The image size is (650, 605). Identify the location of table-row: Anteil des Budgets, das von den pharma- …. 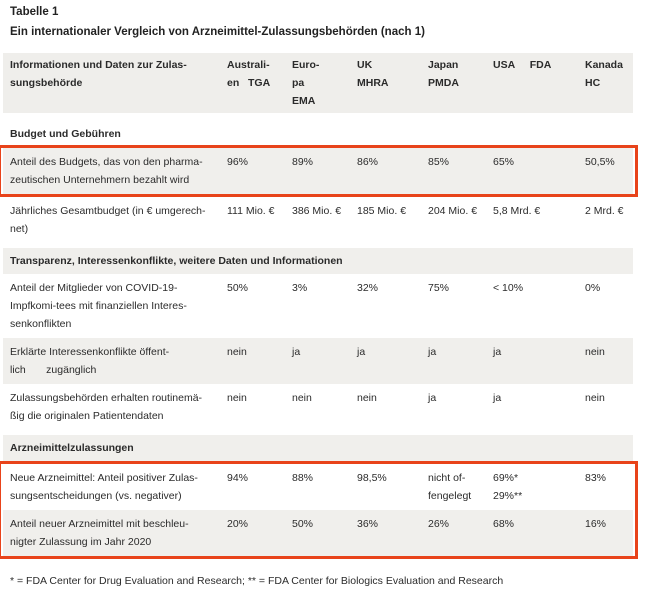
(318, 171).